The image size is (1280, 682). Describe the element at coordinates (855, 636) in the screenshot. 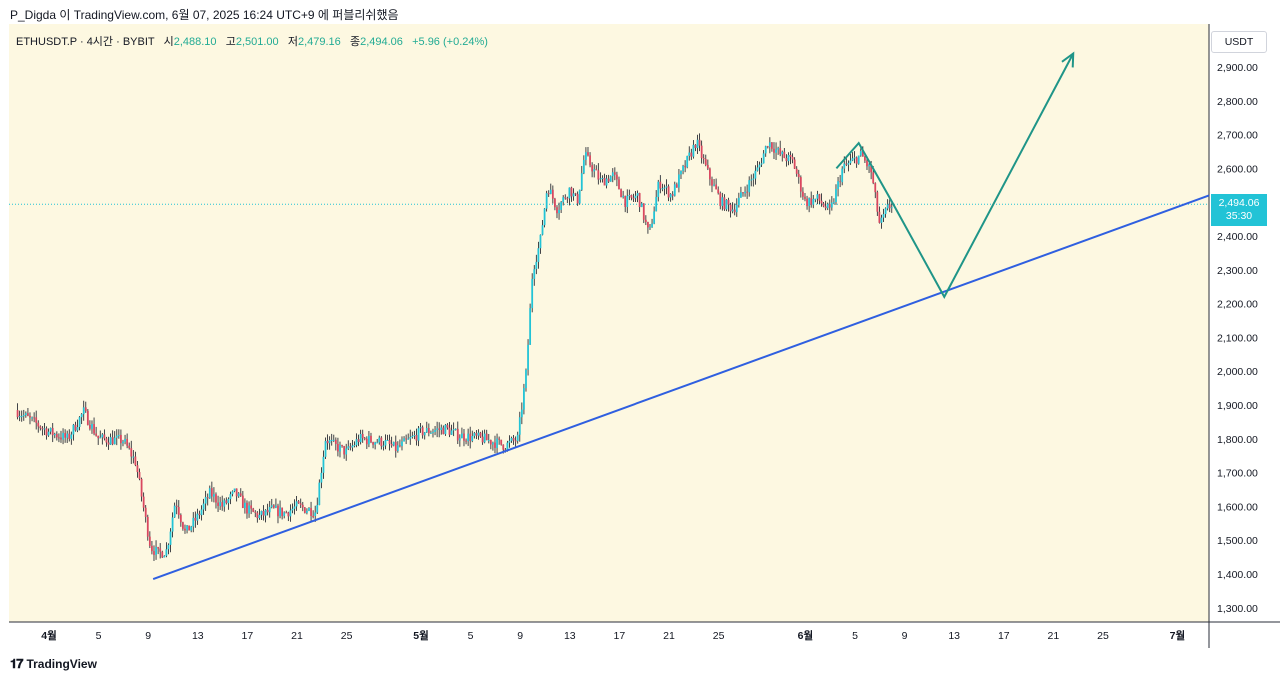

I see `x-tick-label: 5` at that location.